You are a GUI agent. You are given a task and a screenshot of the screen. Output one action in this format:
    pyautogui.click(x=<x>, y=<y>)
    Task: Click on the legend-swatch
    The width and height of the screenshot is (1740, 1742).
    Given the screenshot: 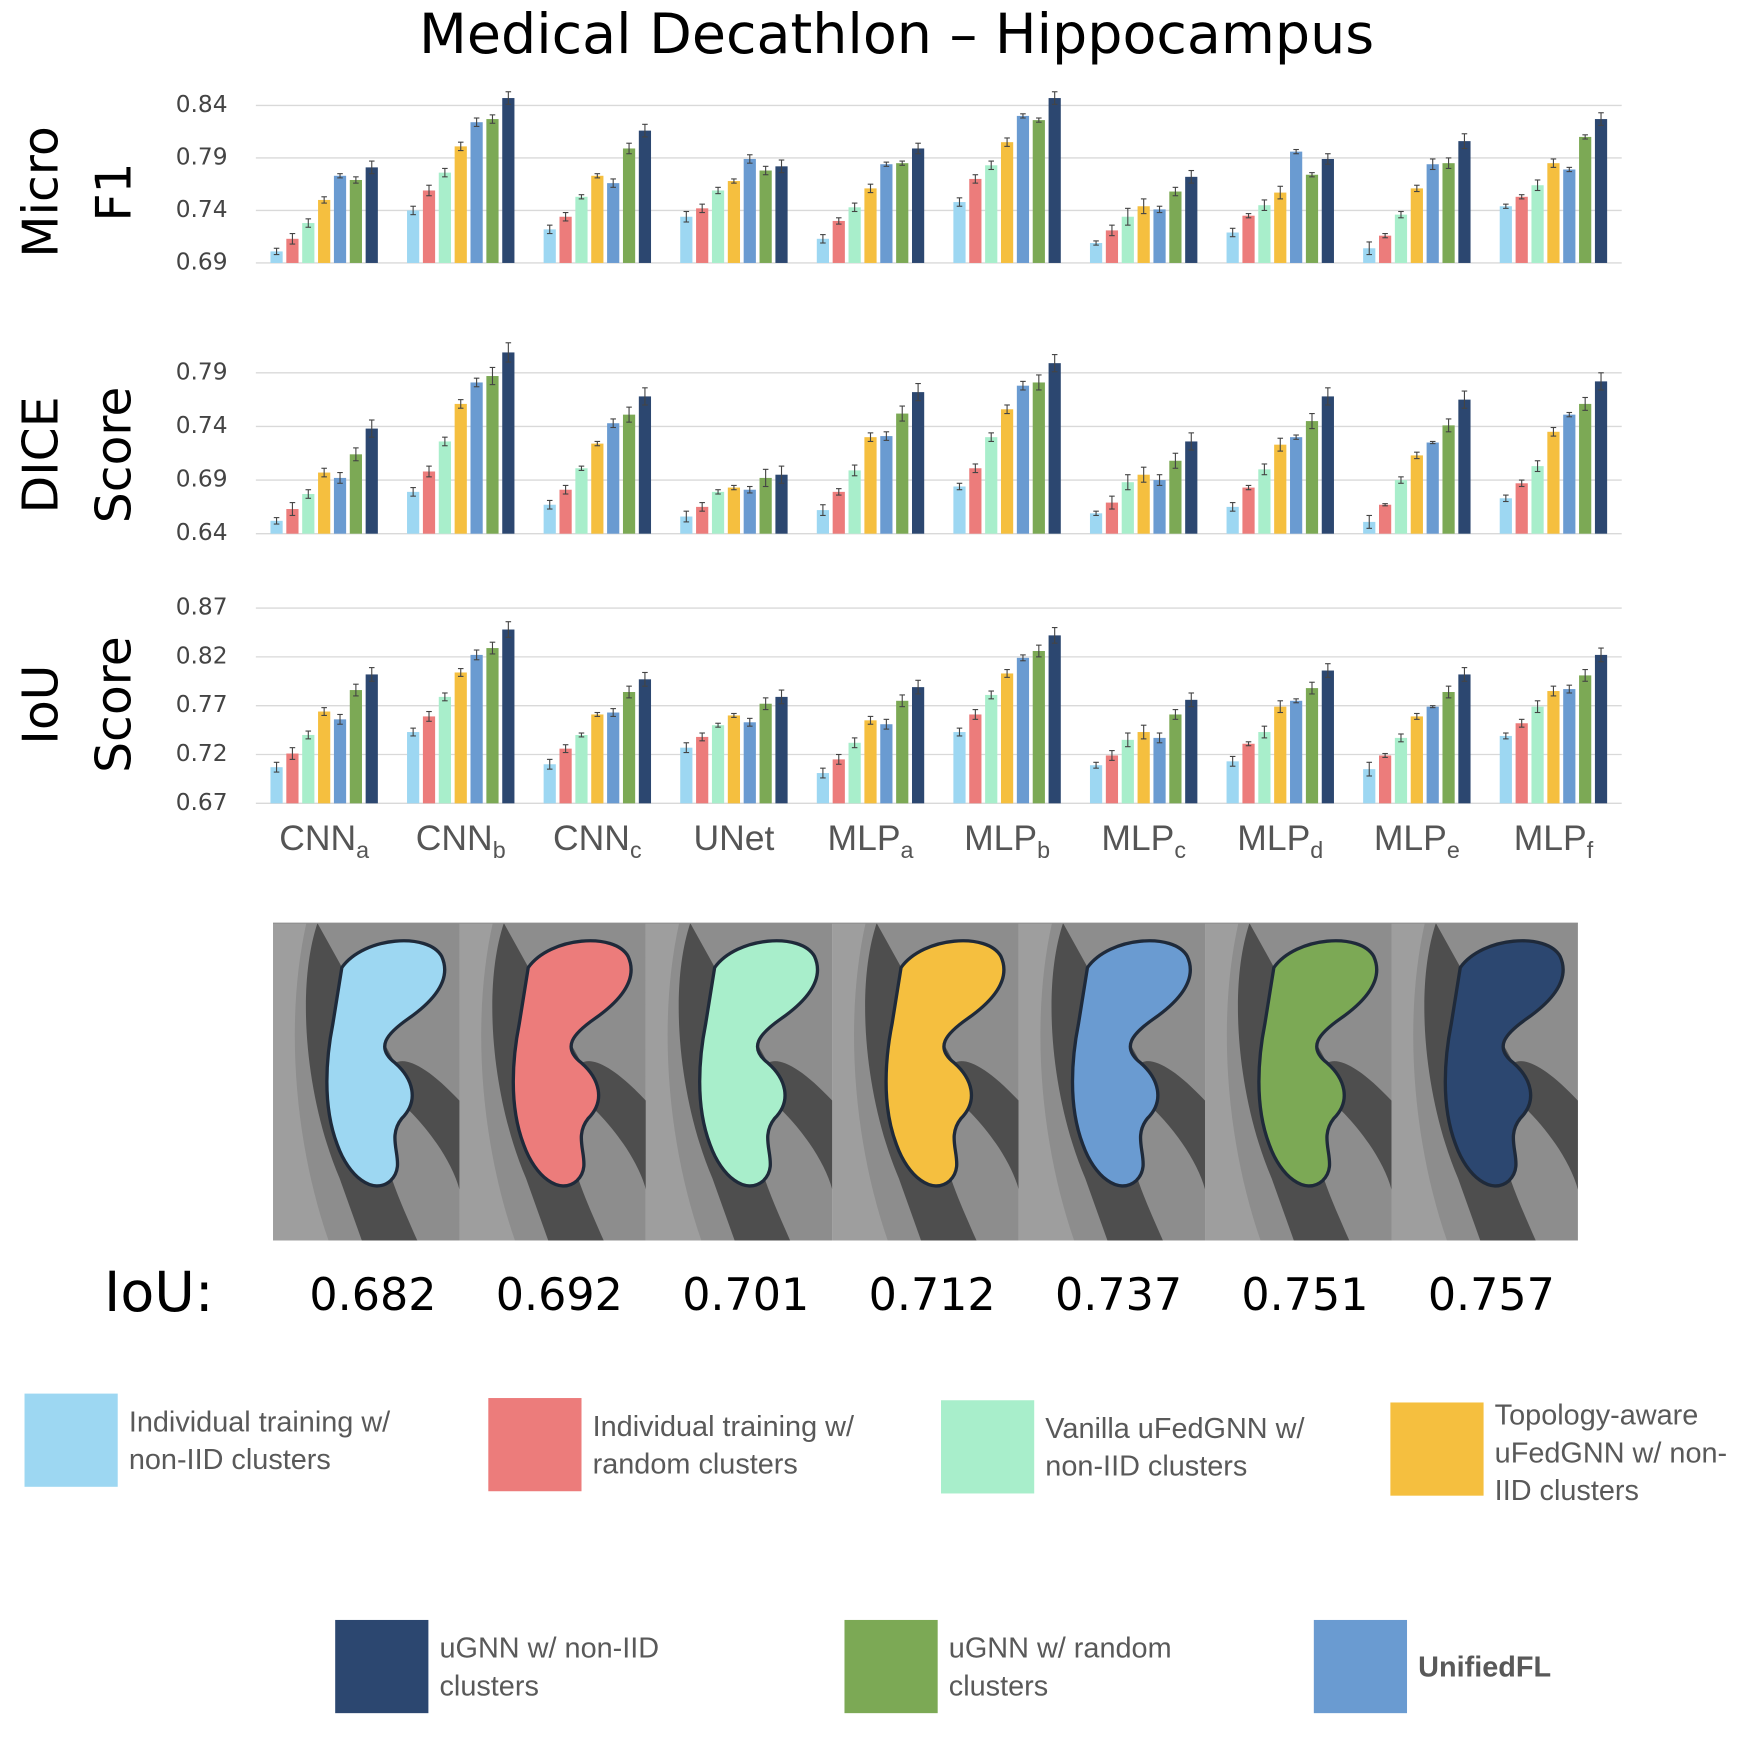 What is the action you would take?
    pyautogui.click(x=535, y=1445)
    